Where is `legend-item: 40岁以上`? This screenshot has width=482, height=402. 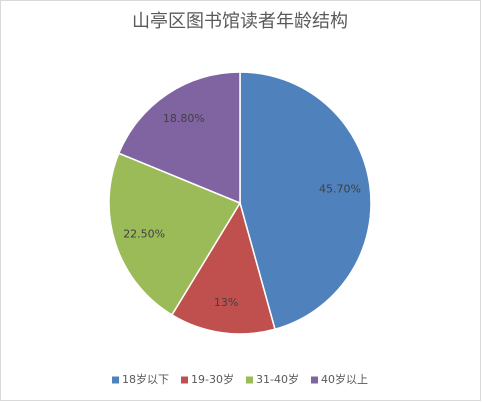 legend-item: 40岁以上 is located at coordinates (339, 379).